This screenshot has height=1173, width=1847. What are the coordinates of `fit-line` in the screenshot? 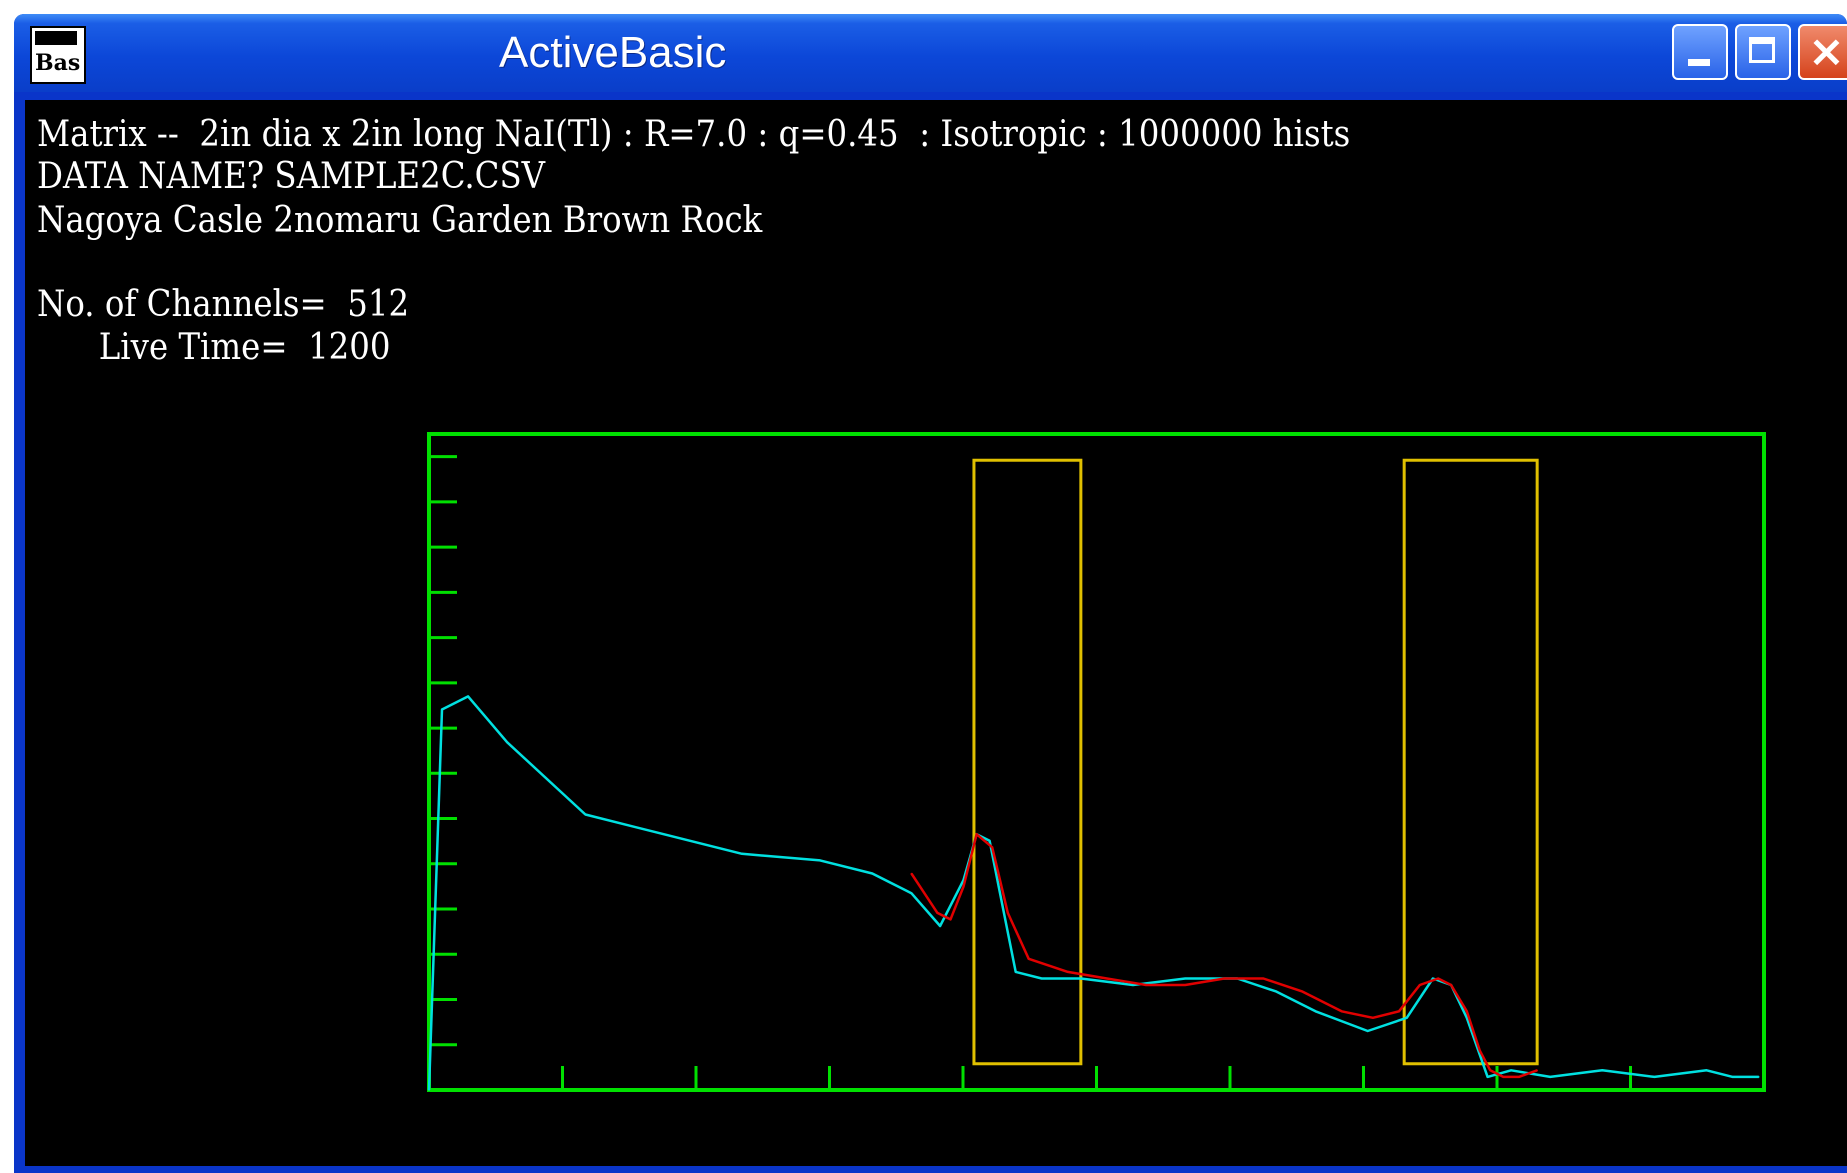 It's located at (1224, 955).